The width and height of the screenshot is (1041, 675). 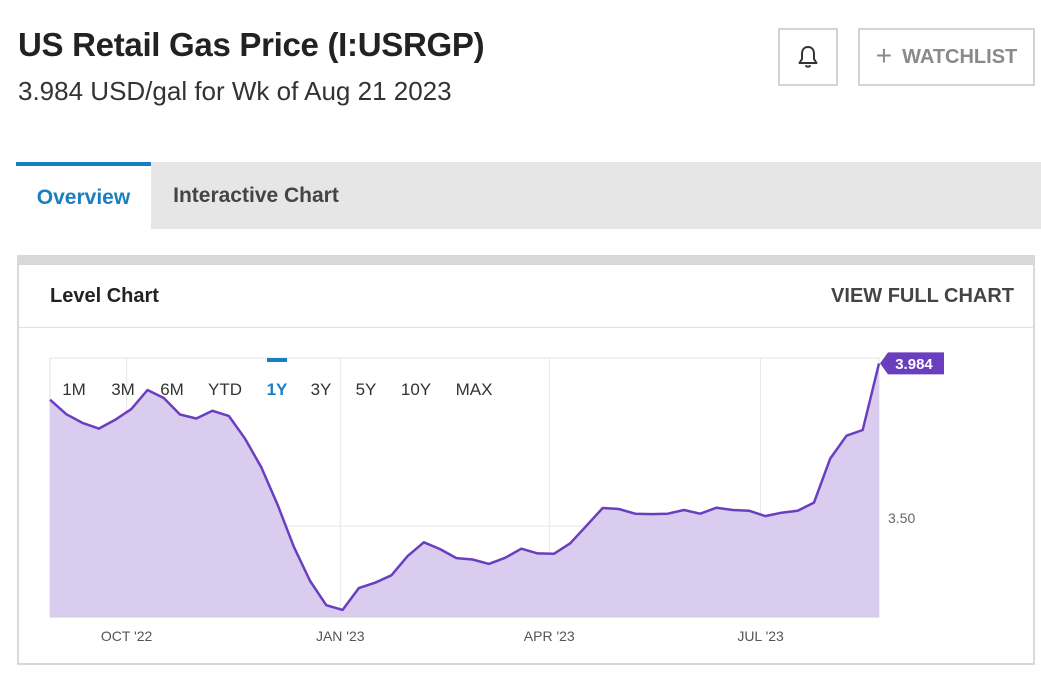 I want to click on card-header: Level Chart VIEW FULL CHART, so click(x=526, y=296).